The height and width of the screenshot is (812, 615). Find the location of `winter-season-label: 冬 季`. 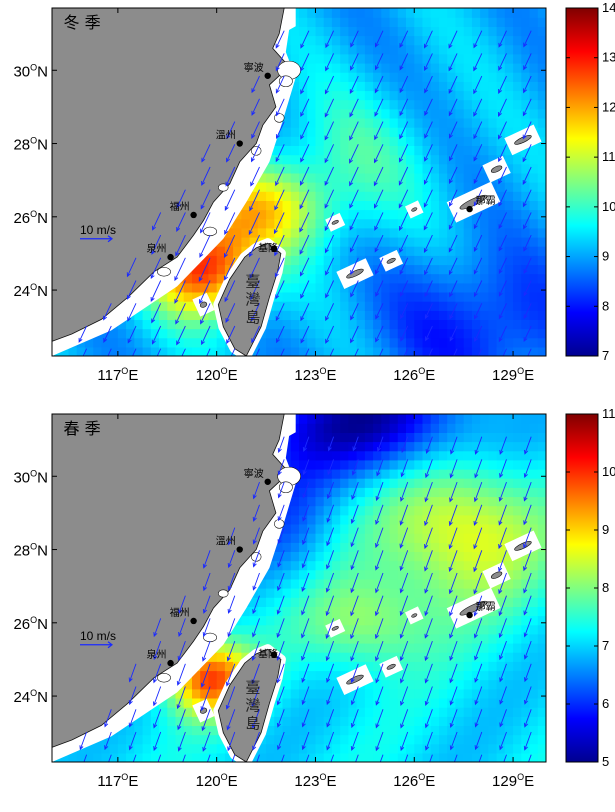

winter-season-label: 冬 季 is located at coordinates (82, 22).